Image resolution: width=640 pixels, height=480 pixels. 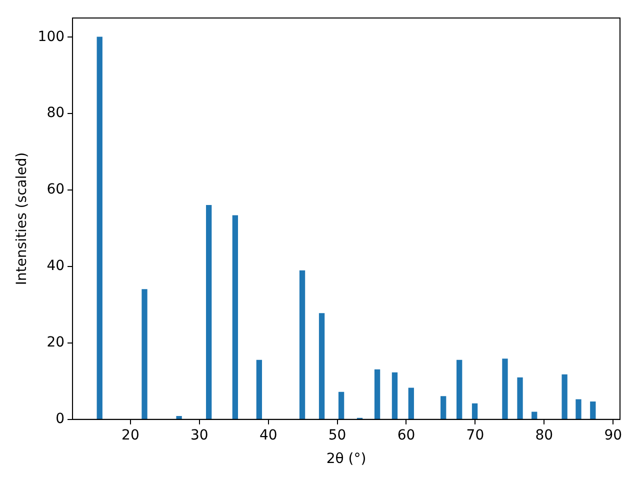 I want to click on y-tick-label: 60, so click(x=55, y=190).